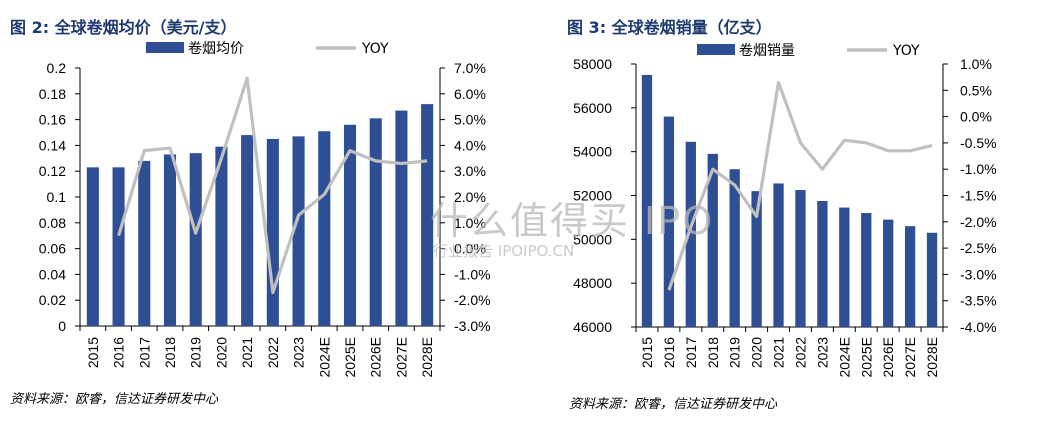  What do you see at coordinates (52, 171) in the screenshot?
I see `y-left-tick-label: 0.12` at bounding box center [52, 171].